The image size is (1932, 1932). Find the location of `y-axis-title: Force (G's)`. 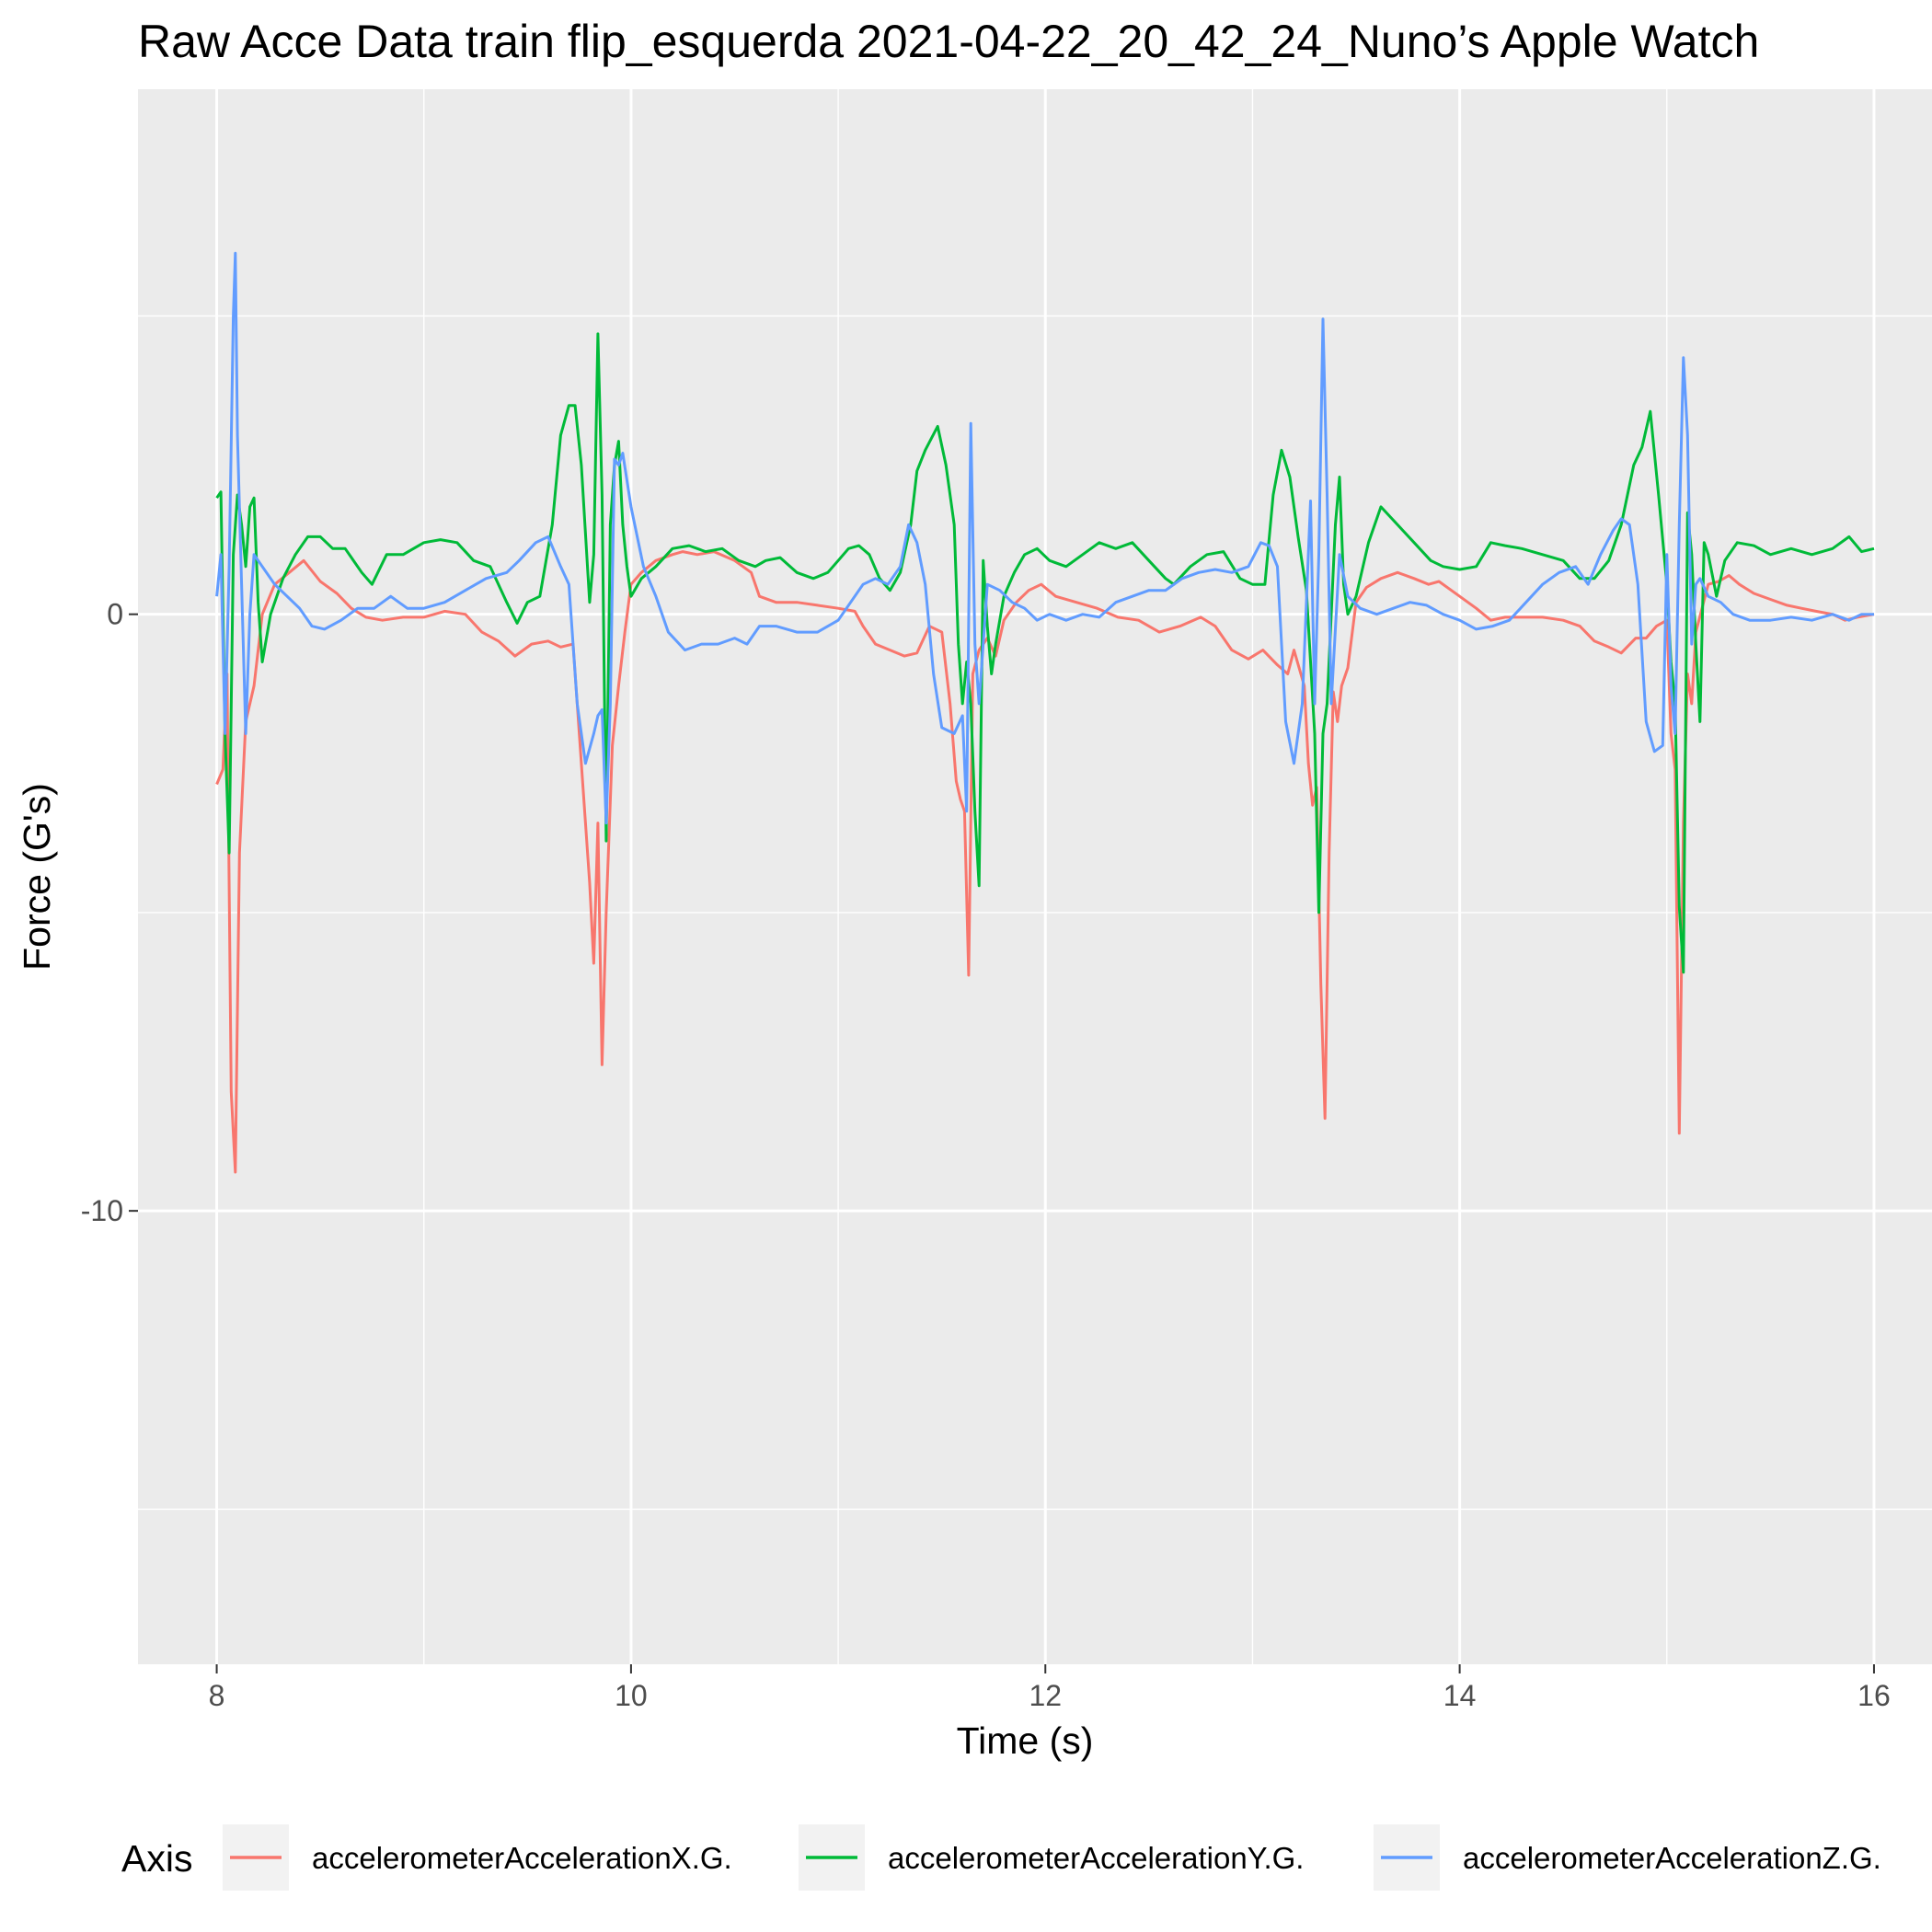

y-axis-title: Force (G's) is located at coordinates (37, 877).